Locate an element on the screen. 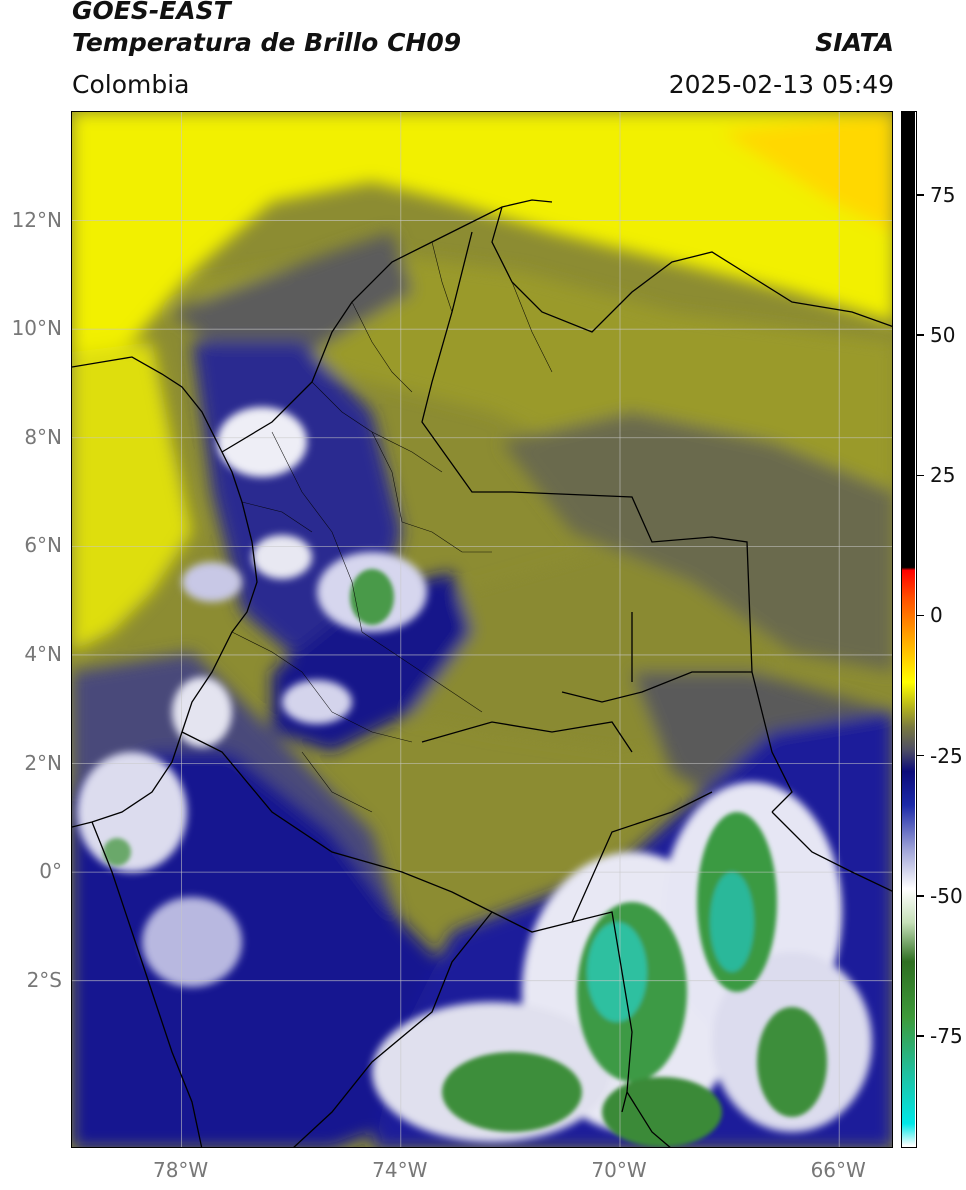  latitude-tick-label: 12°N is located at coordinates (36, 219).